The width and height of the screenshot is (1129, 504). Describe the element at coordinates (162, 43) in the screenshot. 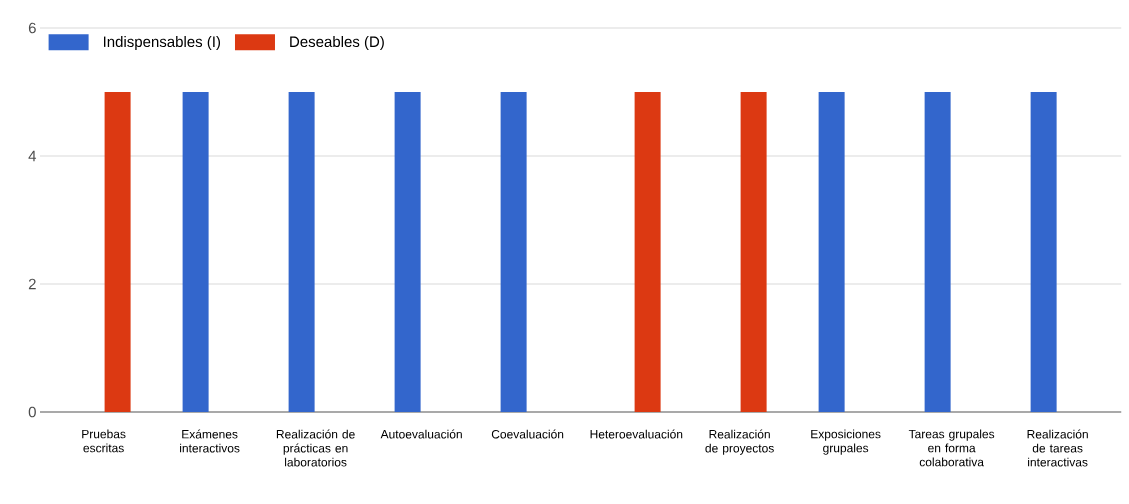

I see `legend-label: Indispensables (I)` at that location.